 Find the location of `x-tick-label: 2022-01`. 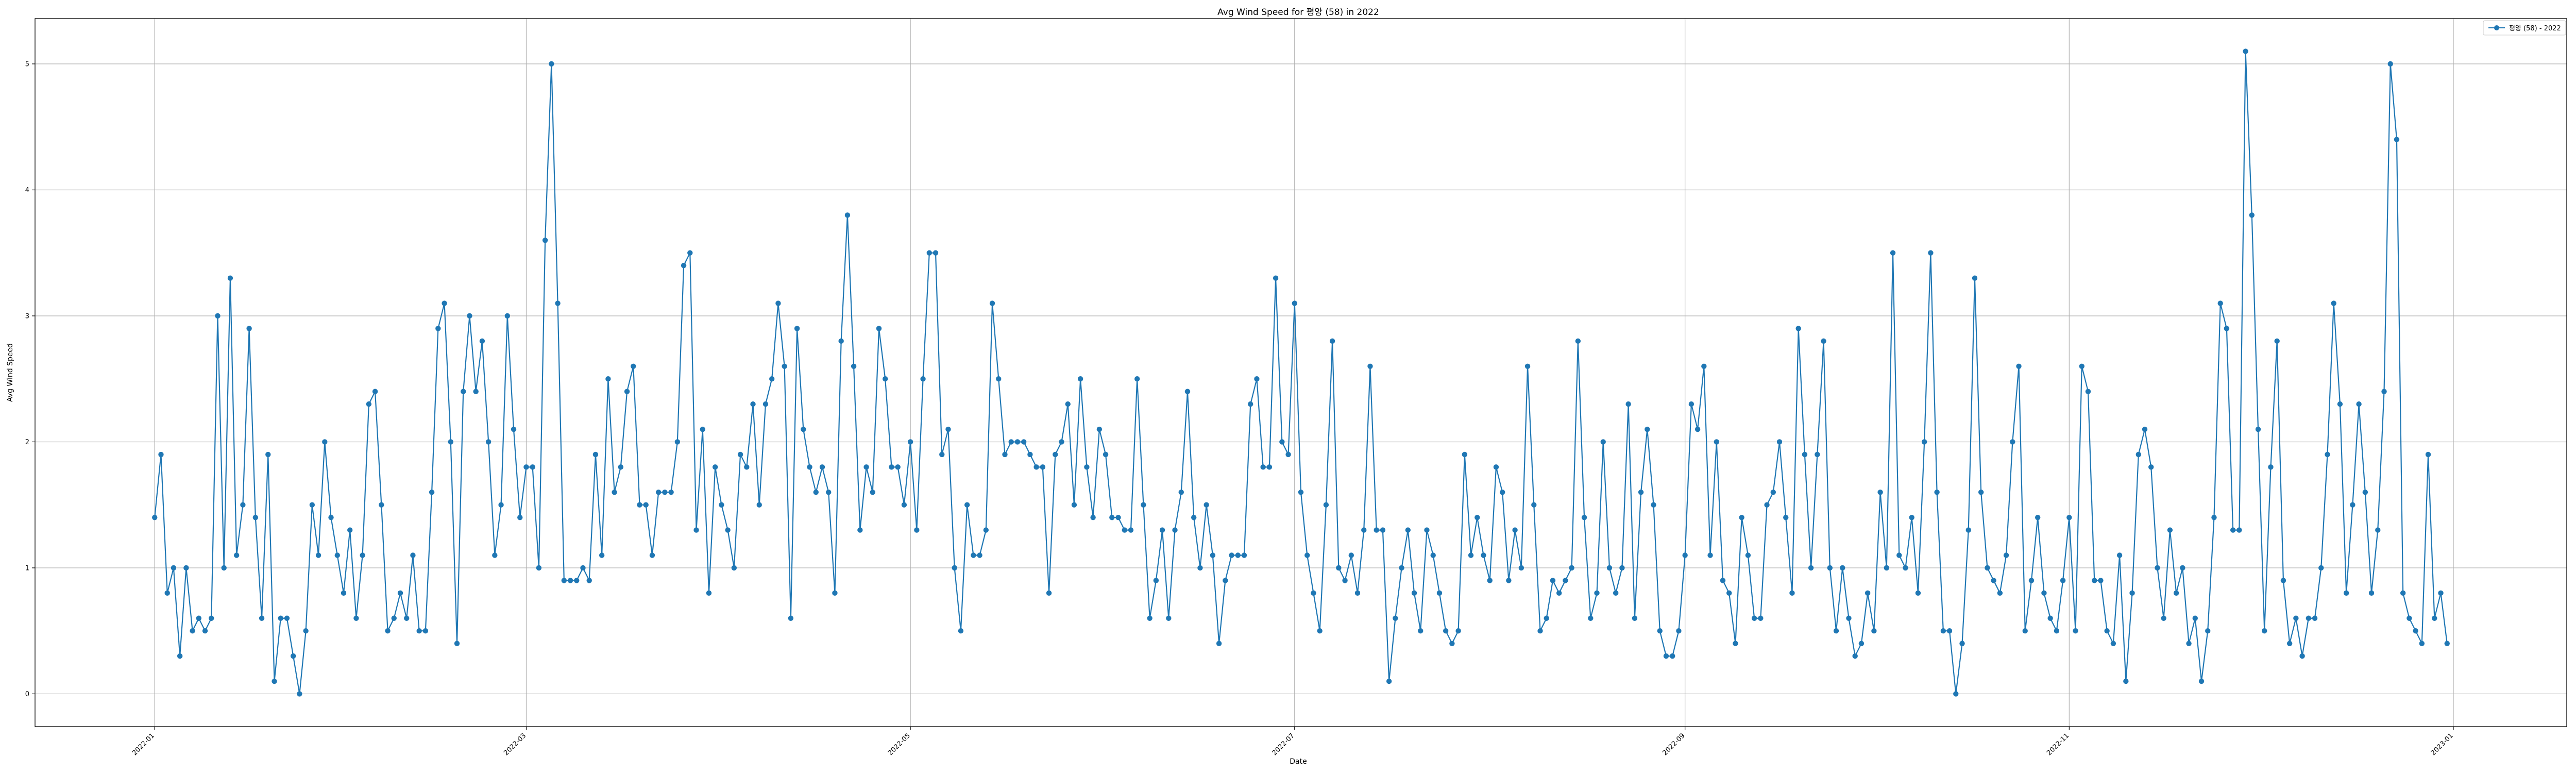

x-tick-label: 2022-01 is located at coordinates (143, 744).